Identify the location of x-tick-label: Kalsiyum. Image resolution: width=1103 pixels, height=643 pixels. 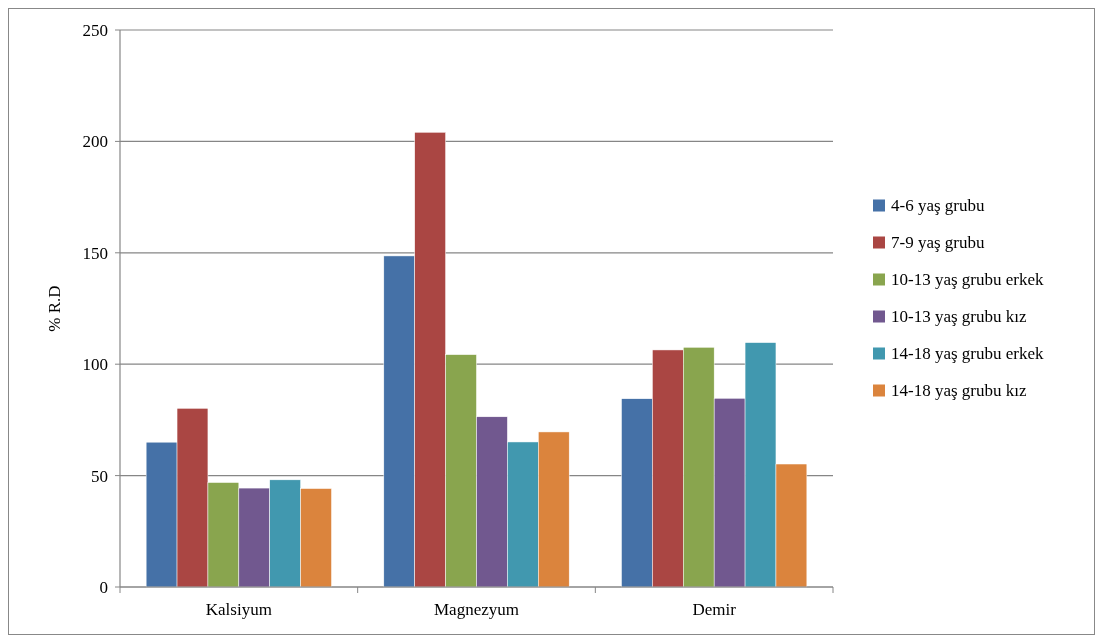
(238, 609).